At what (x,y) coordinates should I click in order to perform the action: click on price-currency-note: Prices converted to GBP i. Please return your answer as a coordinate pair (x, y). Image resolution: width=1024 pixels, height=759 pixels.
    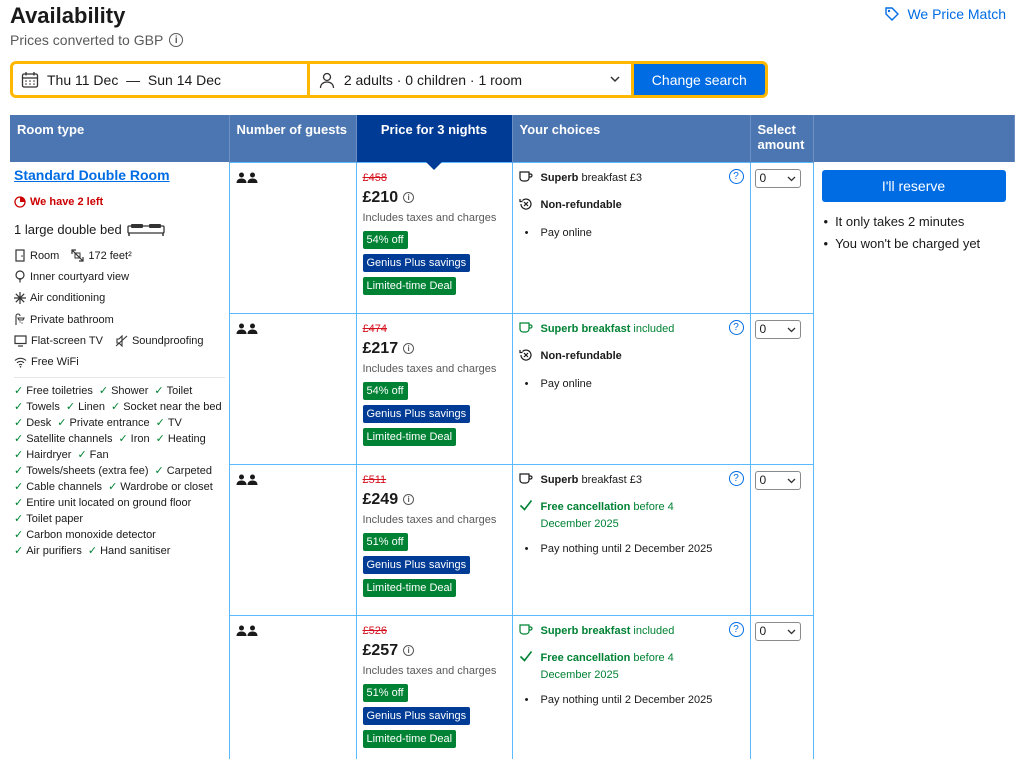
    Looking at the image, I should click on (97, 40).